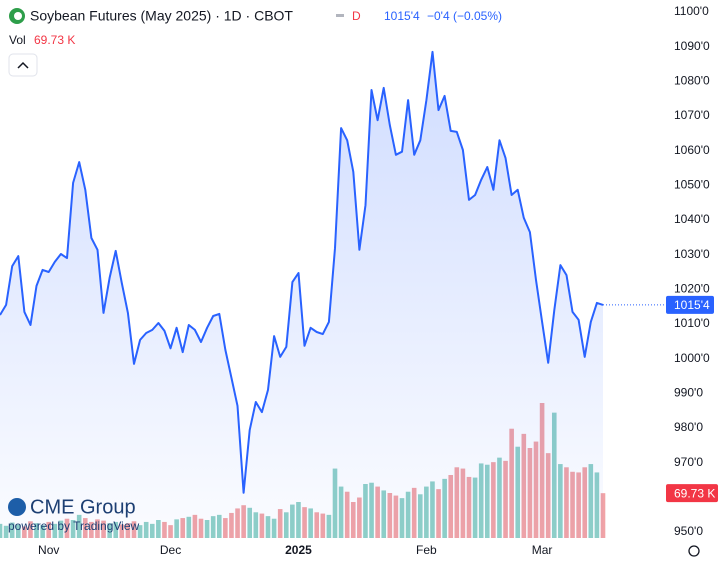 Image resolution: width=722 pixels, height=563 pixels. What do you see at coordinates (692, 323) in the screenshot?
I see `y-tick-label: 1010'0` at bounding box center [692, 323].